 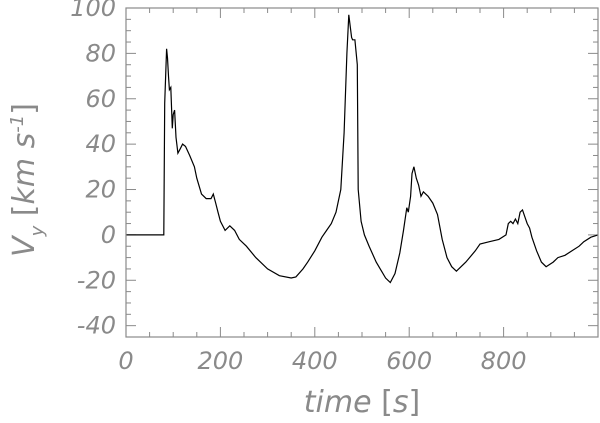 What do you see at coordinates (100, 99) in the screenshot?
I see `y-tick-label: 60` at bounding box center [100, 99].